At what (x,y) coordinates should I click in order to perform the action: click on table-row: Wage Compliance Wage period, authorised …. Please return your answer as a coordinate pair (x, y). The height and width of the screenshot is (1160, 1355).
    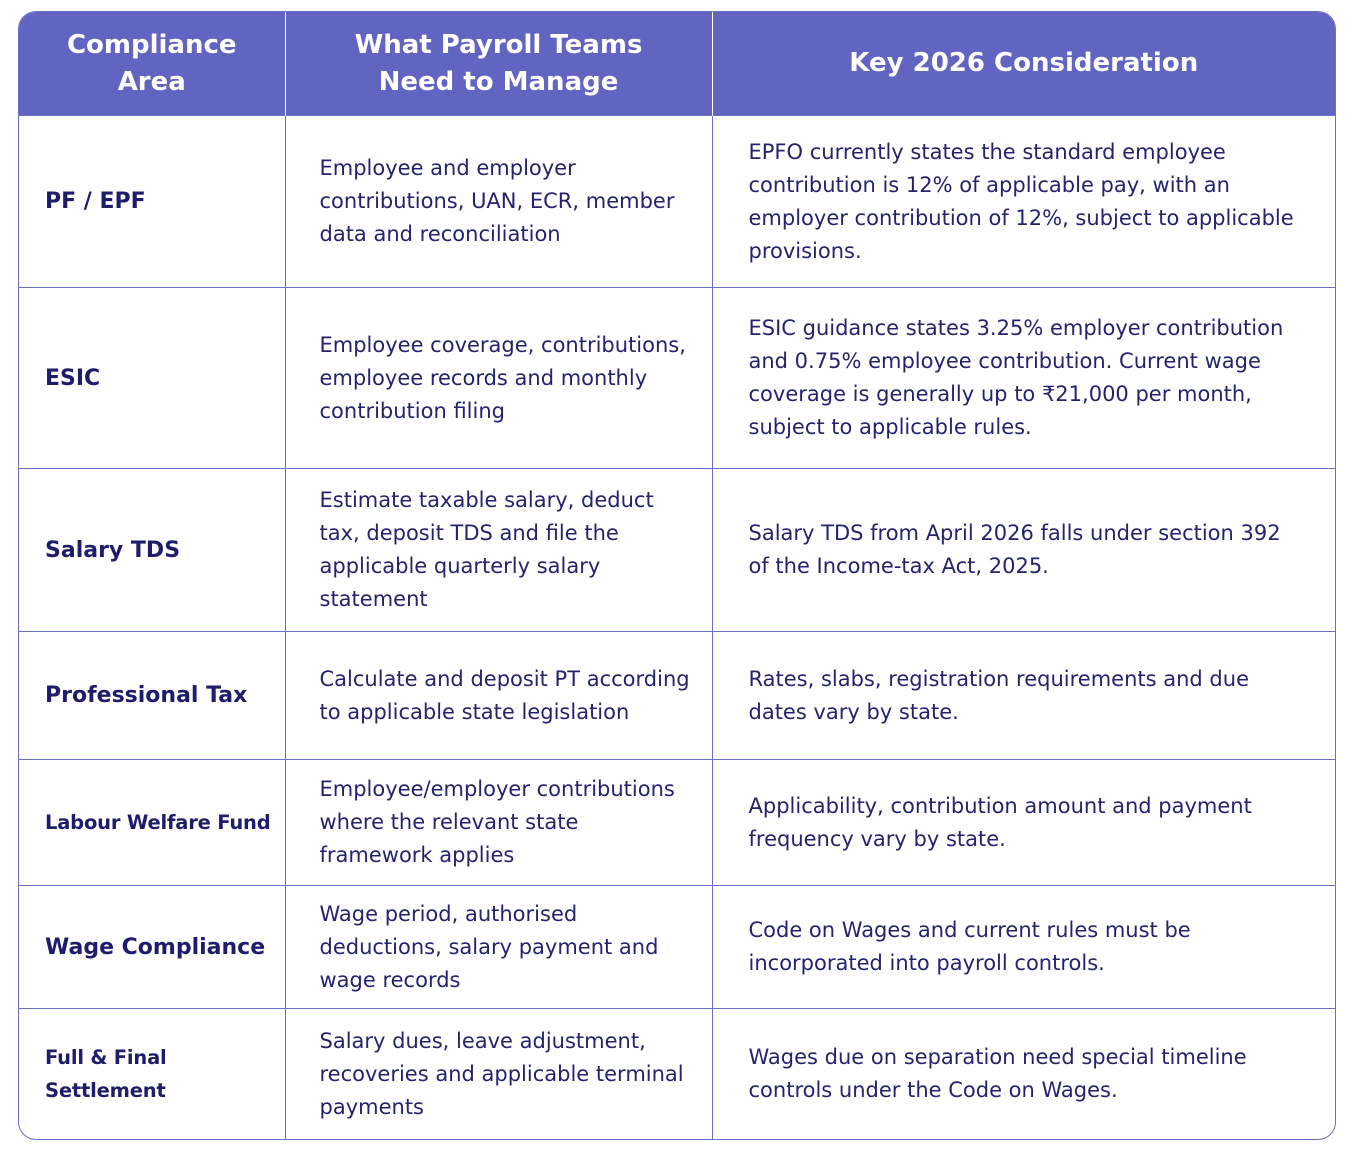
    Looking at the image, I should click on (677, 947).